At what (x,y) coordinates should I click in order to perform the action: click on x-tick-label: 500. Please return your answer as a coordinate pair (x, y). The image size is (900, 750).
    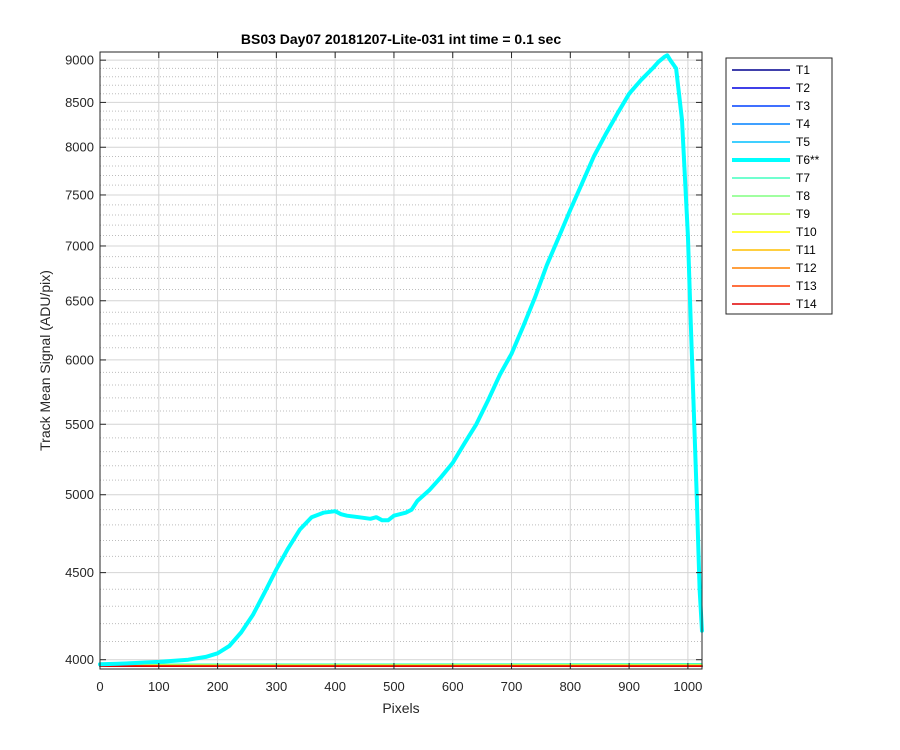
    Looking at the image, I should click on (394, 686).